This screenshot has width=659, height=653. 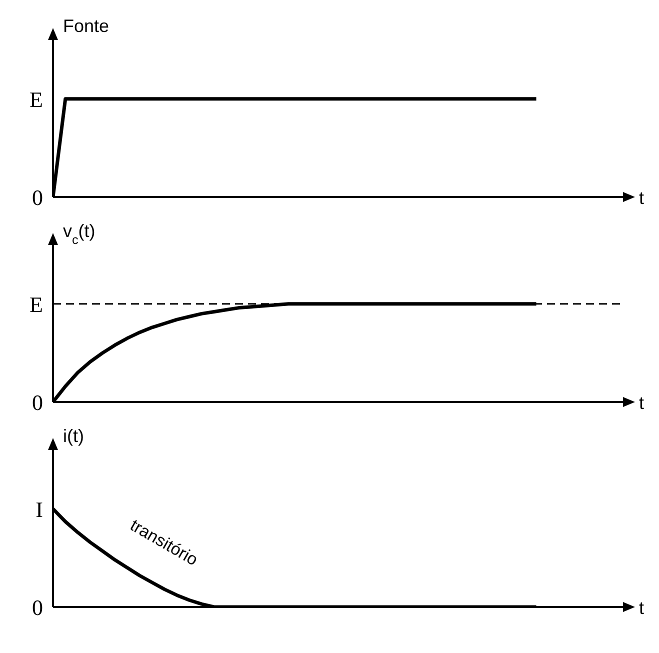 I want to click on y-axis-title: i(t), so click(x=73, y=436).